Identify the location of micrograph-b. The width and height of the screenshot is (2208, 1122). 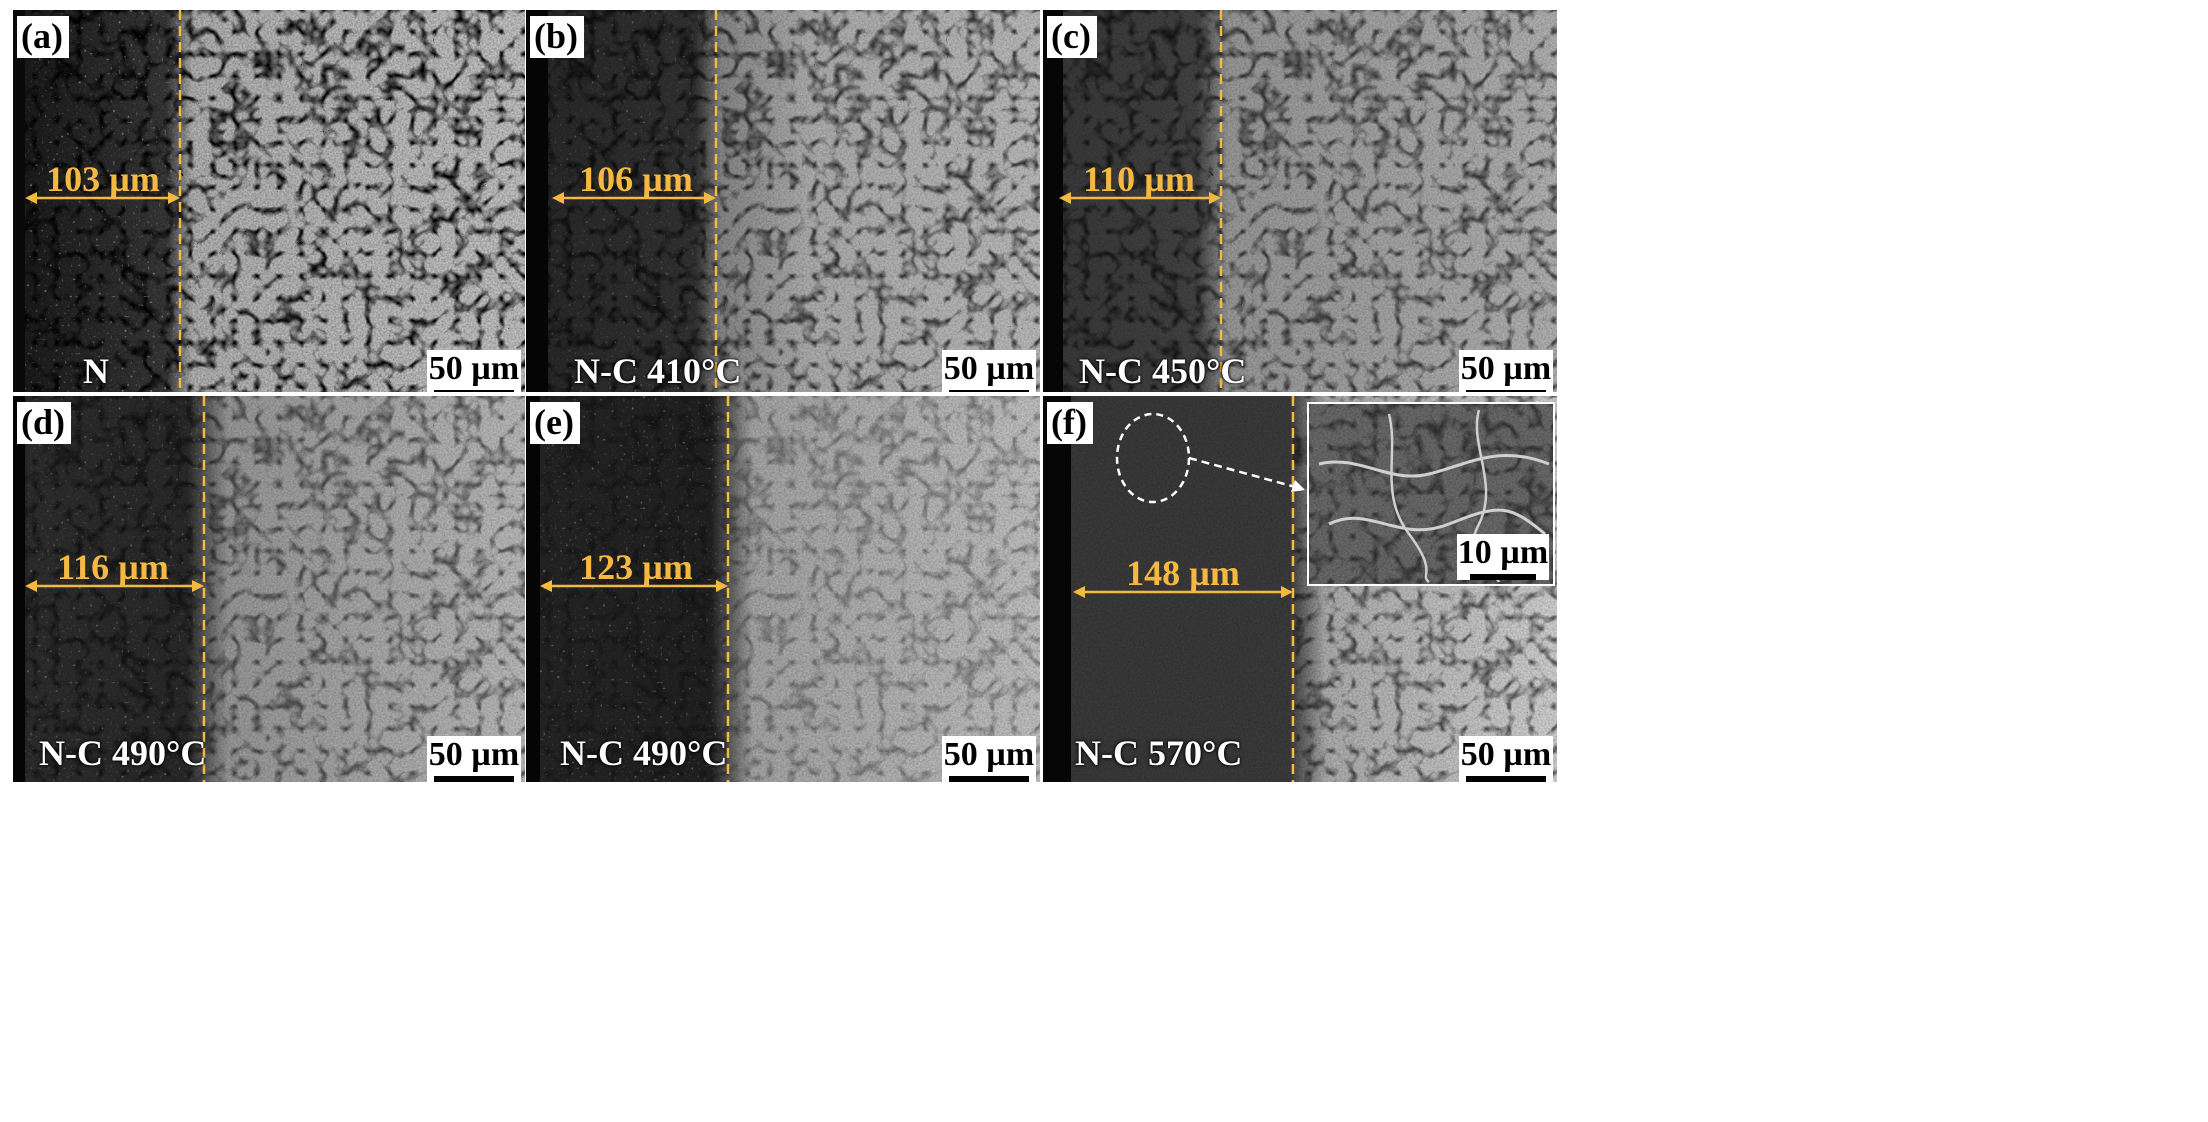
(783, 201).